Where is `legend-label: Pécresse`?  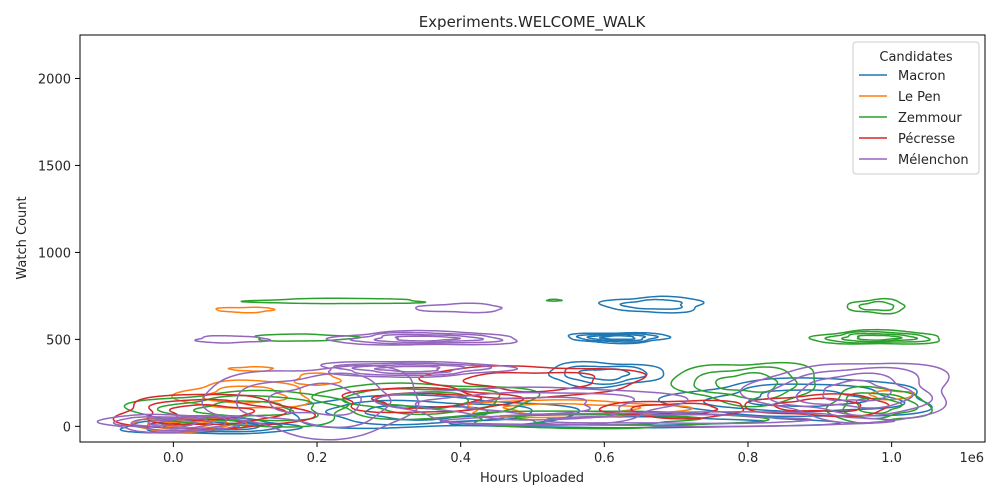
legend-label: Pécresse is located at coordinates (926, 139).